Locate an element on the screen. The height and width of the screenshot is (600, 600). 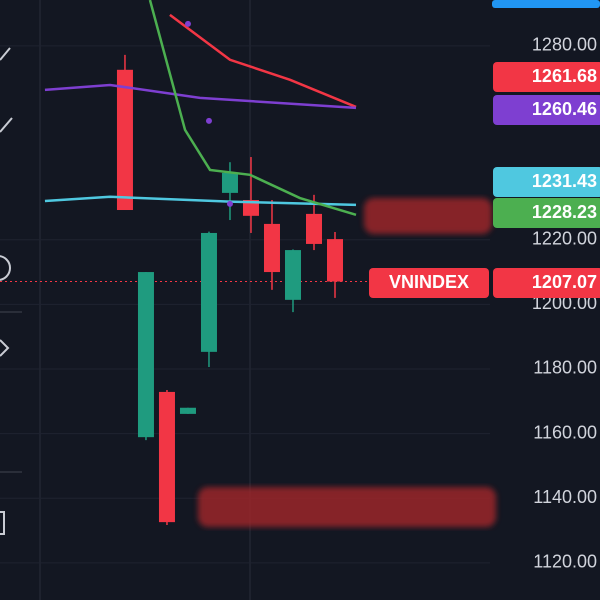
y-tick-label: 1220.00 is located at coordinates (564, 238).